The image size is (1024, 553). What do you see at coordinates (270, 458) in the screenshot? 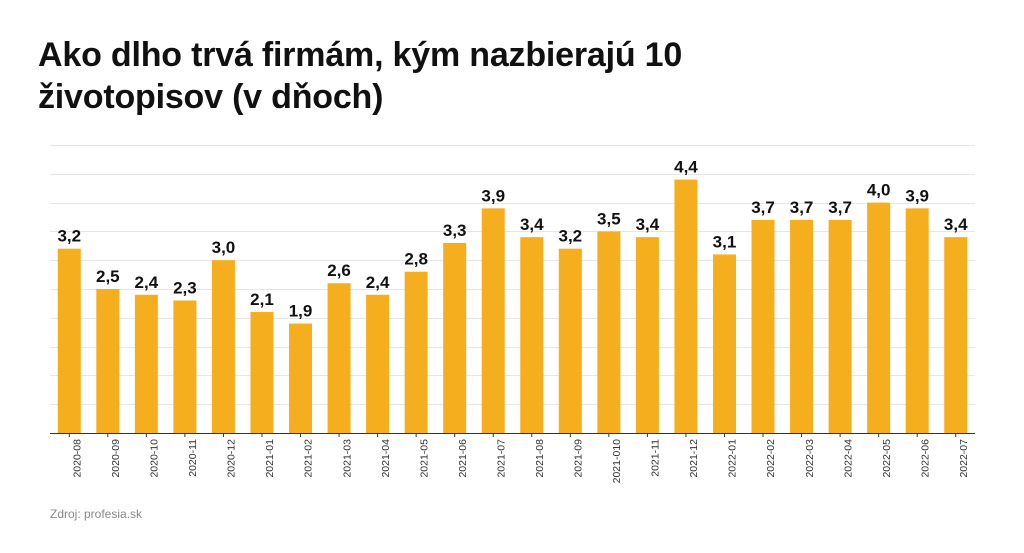
I see `x-tick-label: 2021-01` at bounding box center [270, 458].